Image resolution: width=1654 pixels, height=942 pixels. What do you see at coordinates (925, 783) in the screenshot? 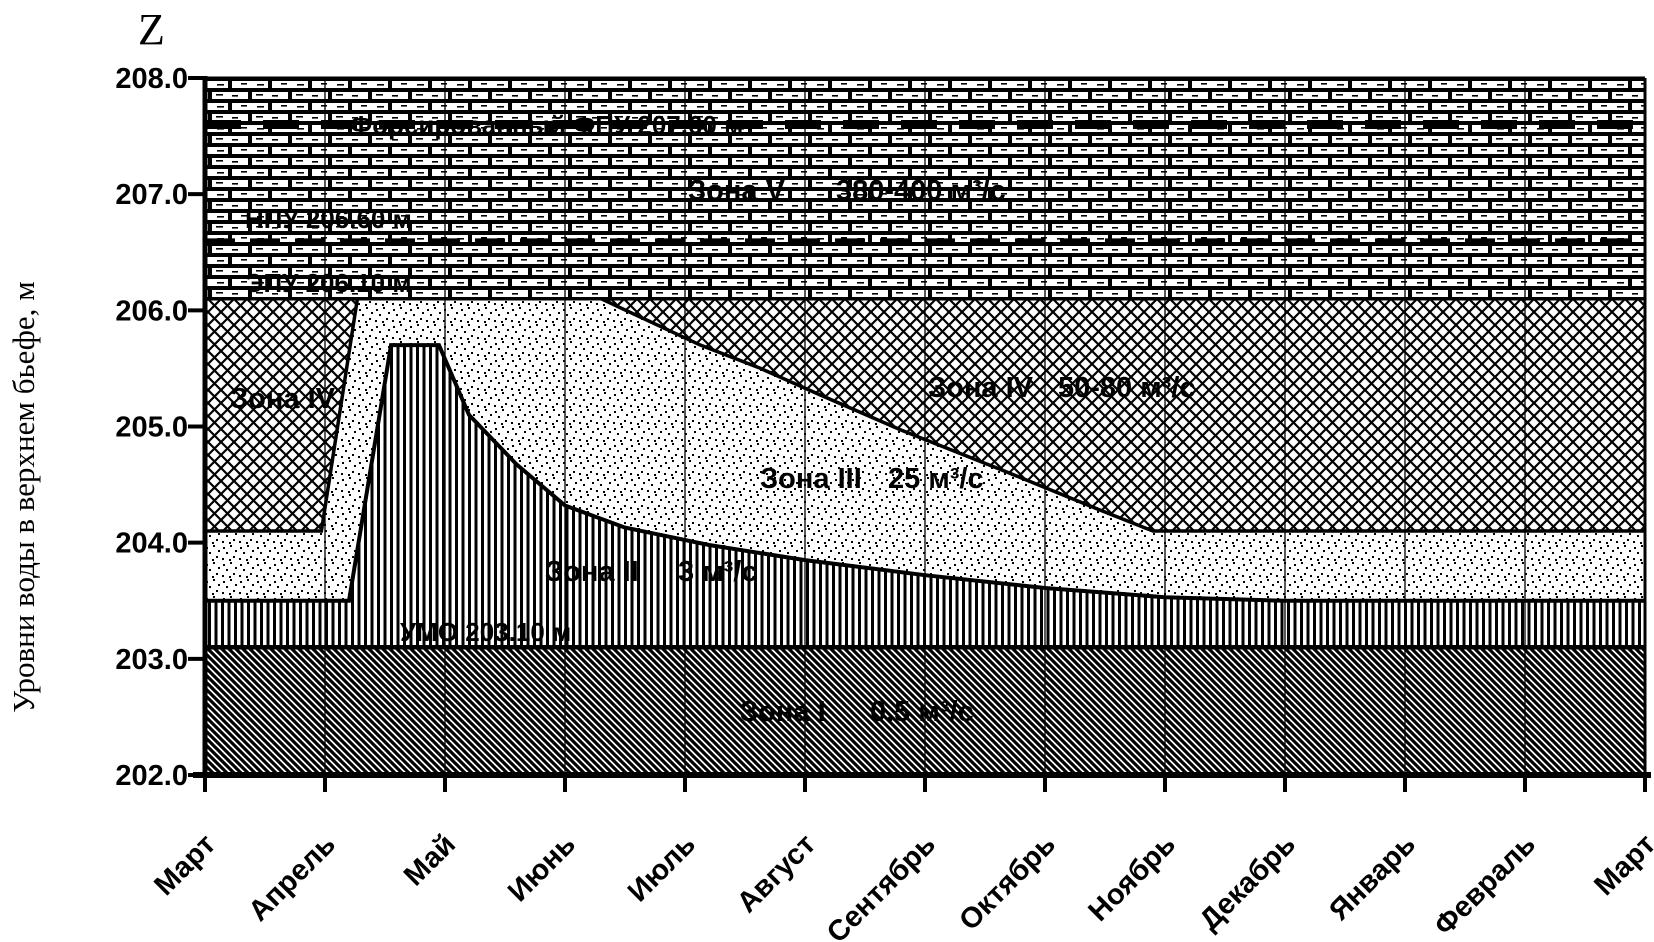
I see `x-axis-ticks` at bounding box center [925, 783].